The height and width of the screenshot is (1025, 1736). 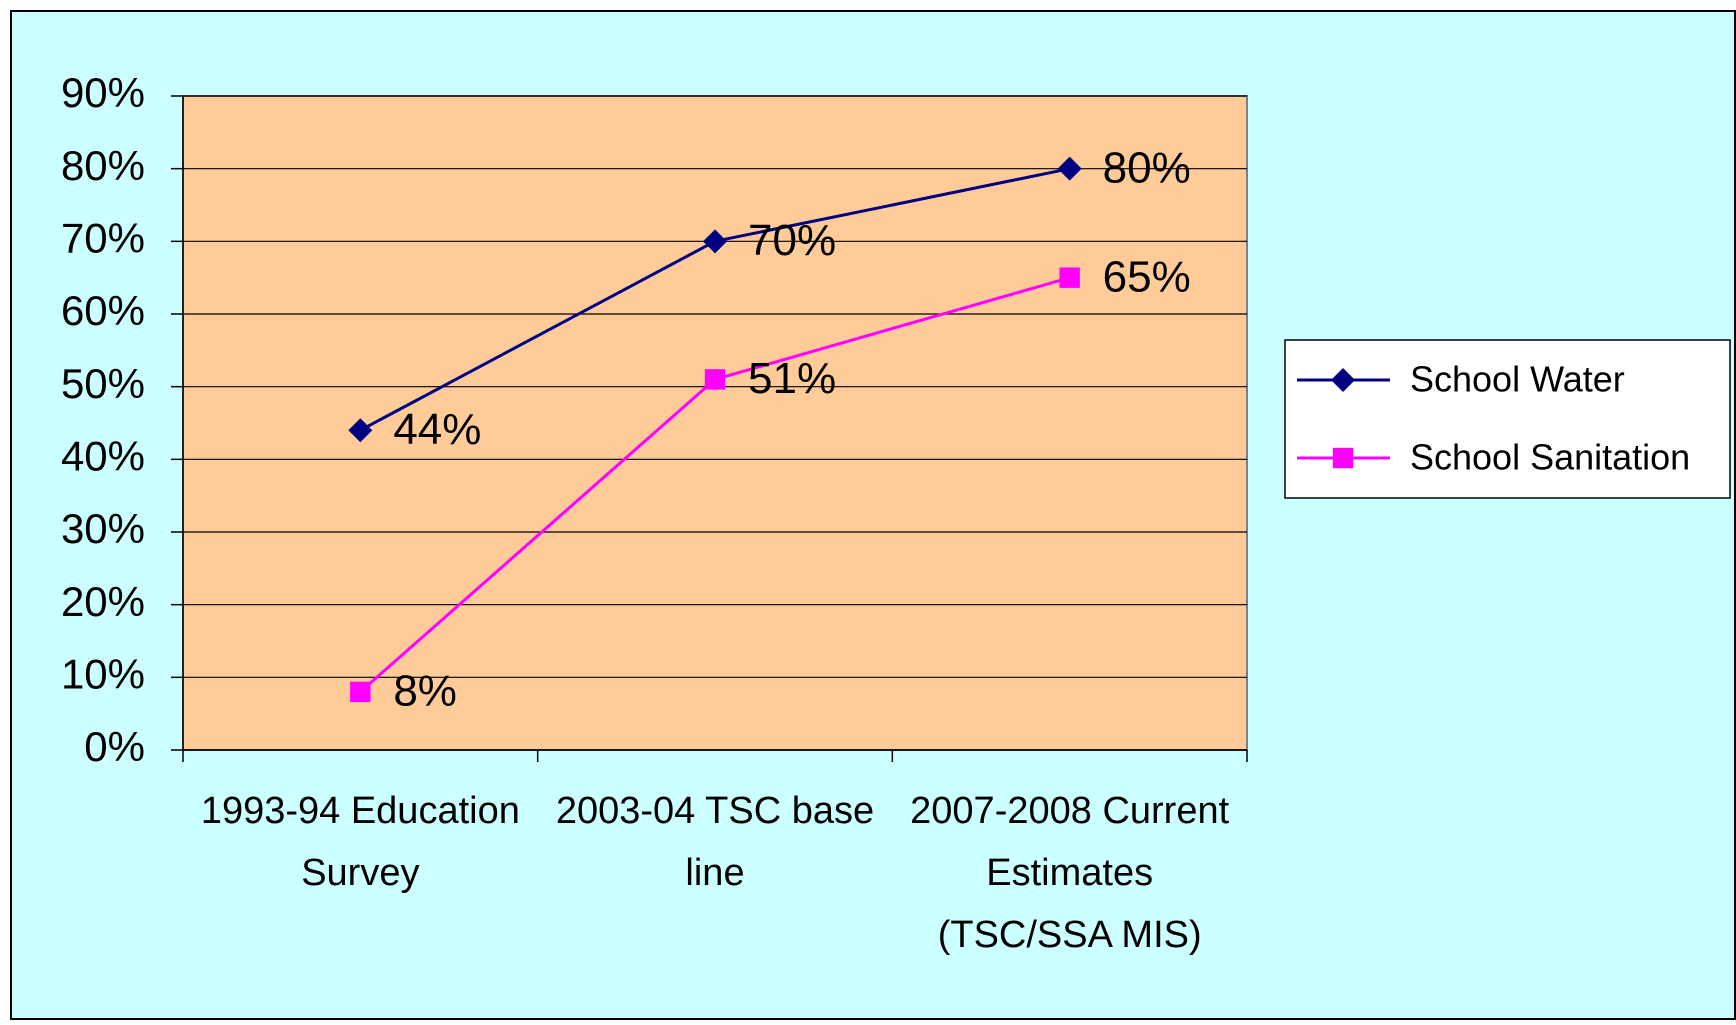 I want to click on data-label: 70%, so click(x=792, y=240).